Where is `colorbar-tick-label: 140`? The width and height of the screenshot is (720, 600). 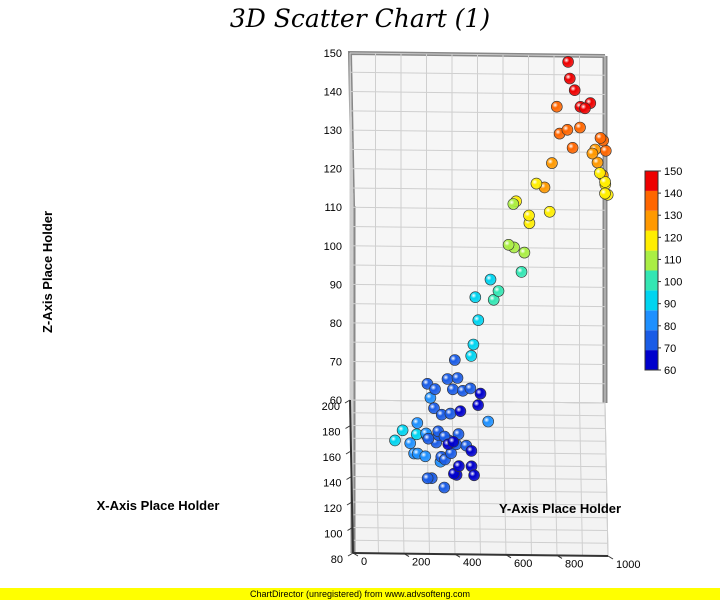
colorbar-tick-label: 140 is located at coordinates (673, 194).